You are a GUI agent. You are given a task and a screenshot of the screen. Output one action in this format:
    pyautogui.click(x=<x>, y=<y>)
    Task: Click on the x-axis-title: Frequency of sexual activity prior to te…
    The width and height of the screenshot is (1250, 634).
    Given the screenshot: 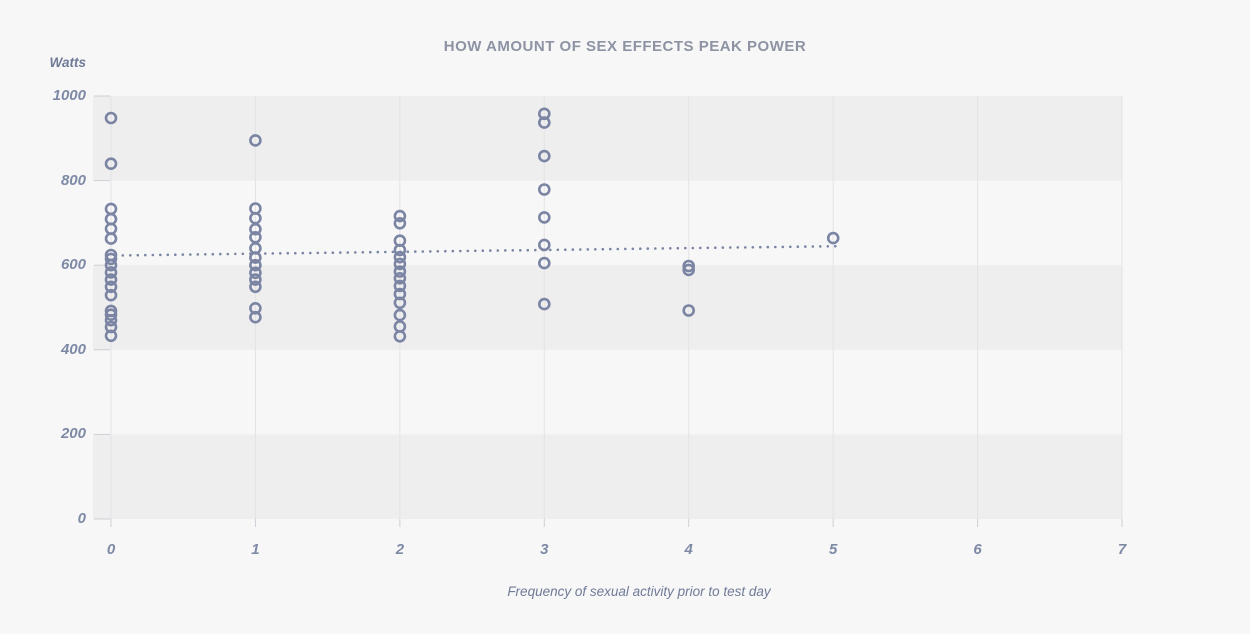 What is the action you would take?
    pyautogui.click(x=639, y=591)
    